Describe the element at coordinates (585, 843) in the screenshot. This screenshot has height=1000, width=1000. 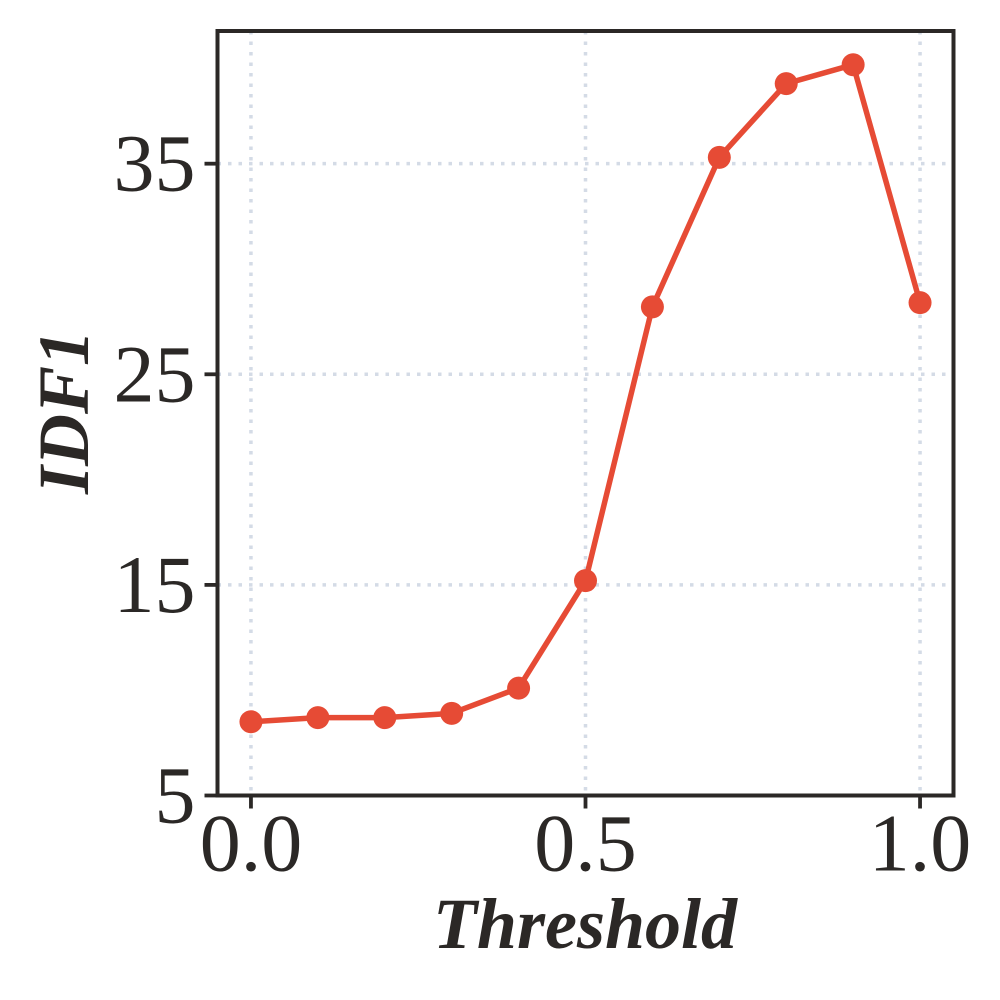
I see `x-tick-label: 0.5` at that location.